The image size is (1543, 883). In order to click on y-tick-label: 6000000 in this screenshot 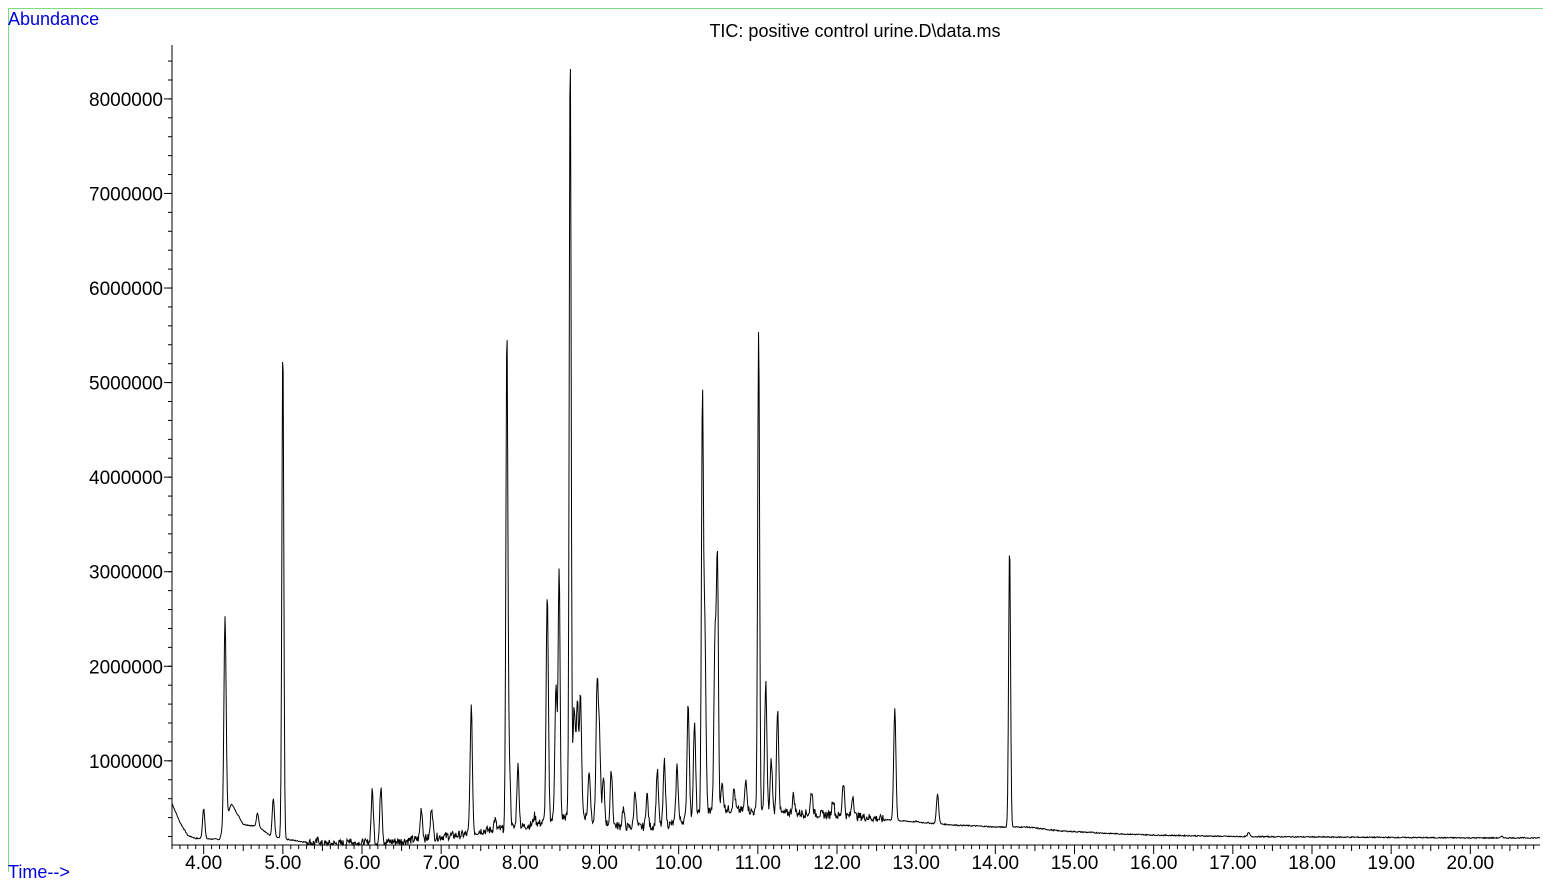, I will do `click(126, 289)`.